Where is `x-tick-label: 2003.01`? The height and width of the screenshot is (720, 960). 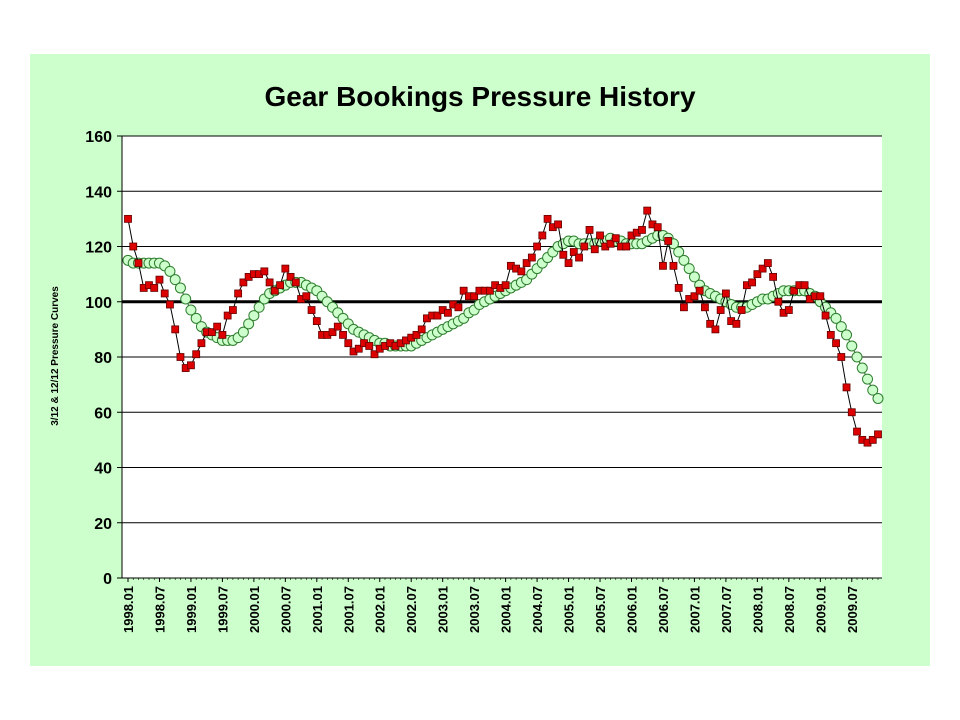 x-tick-label: 2003.01 is located at coordinates (443, 609).